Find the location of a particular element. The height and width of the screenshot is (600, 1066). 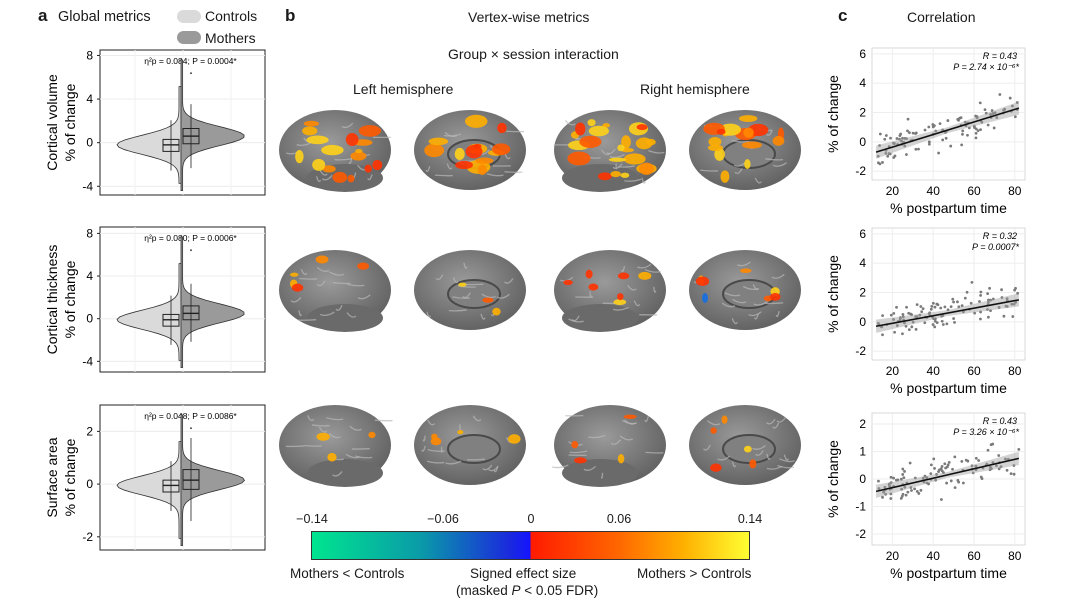

y-axis-label: Cortical thickness is located at coordinates (52, 300).